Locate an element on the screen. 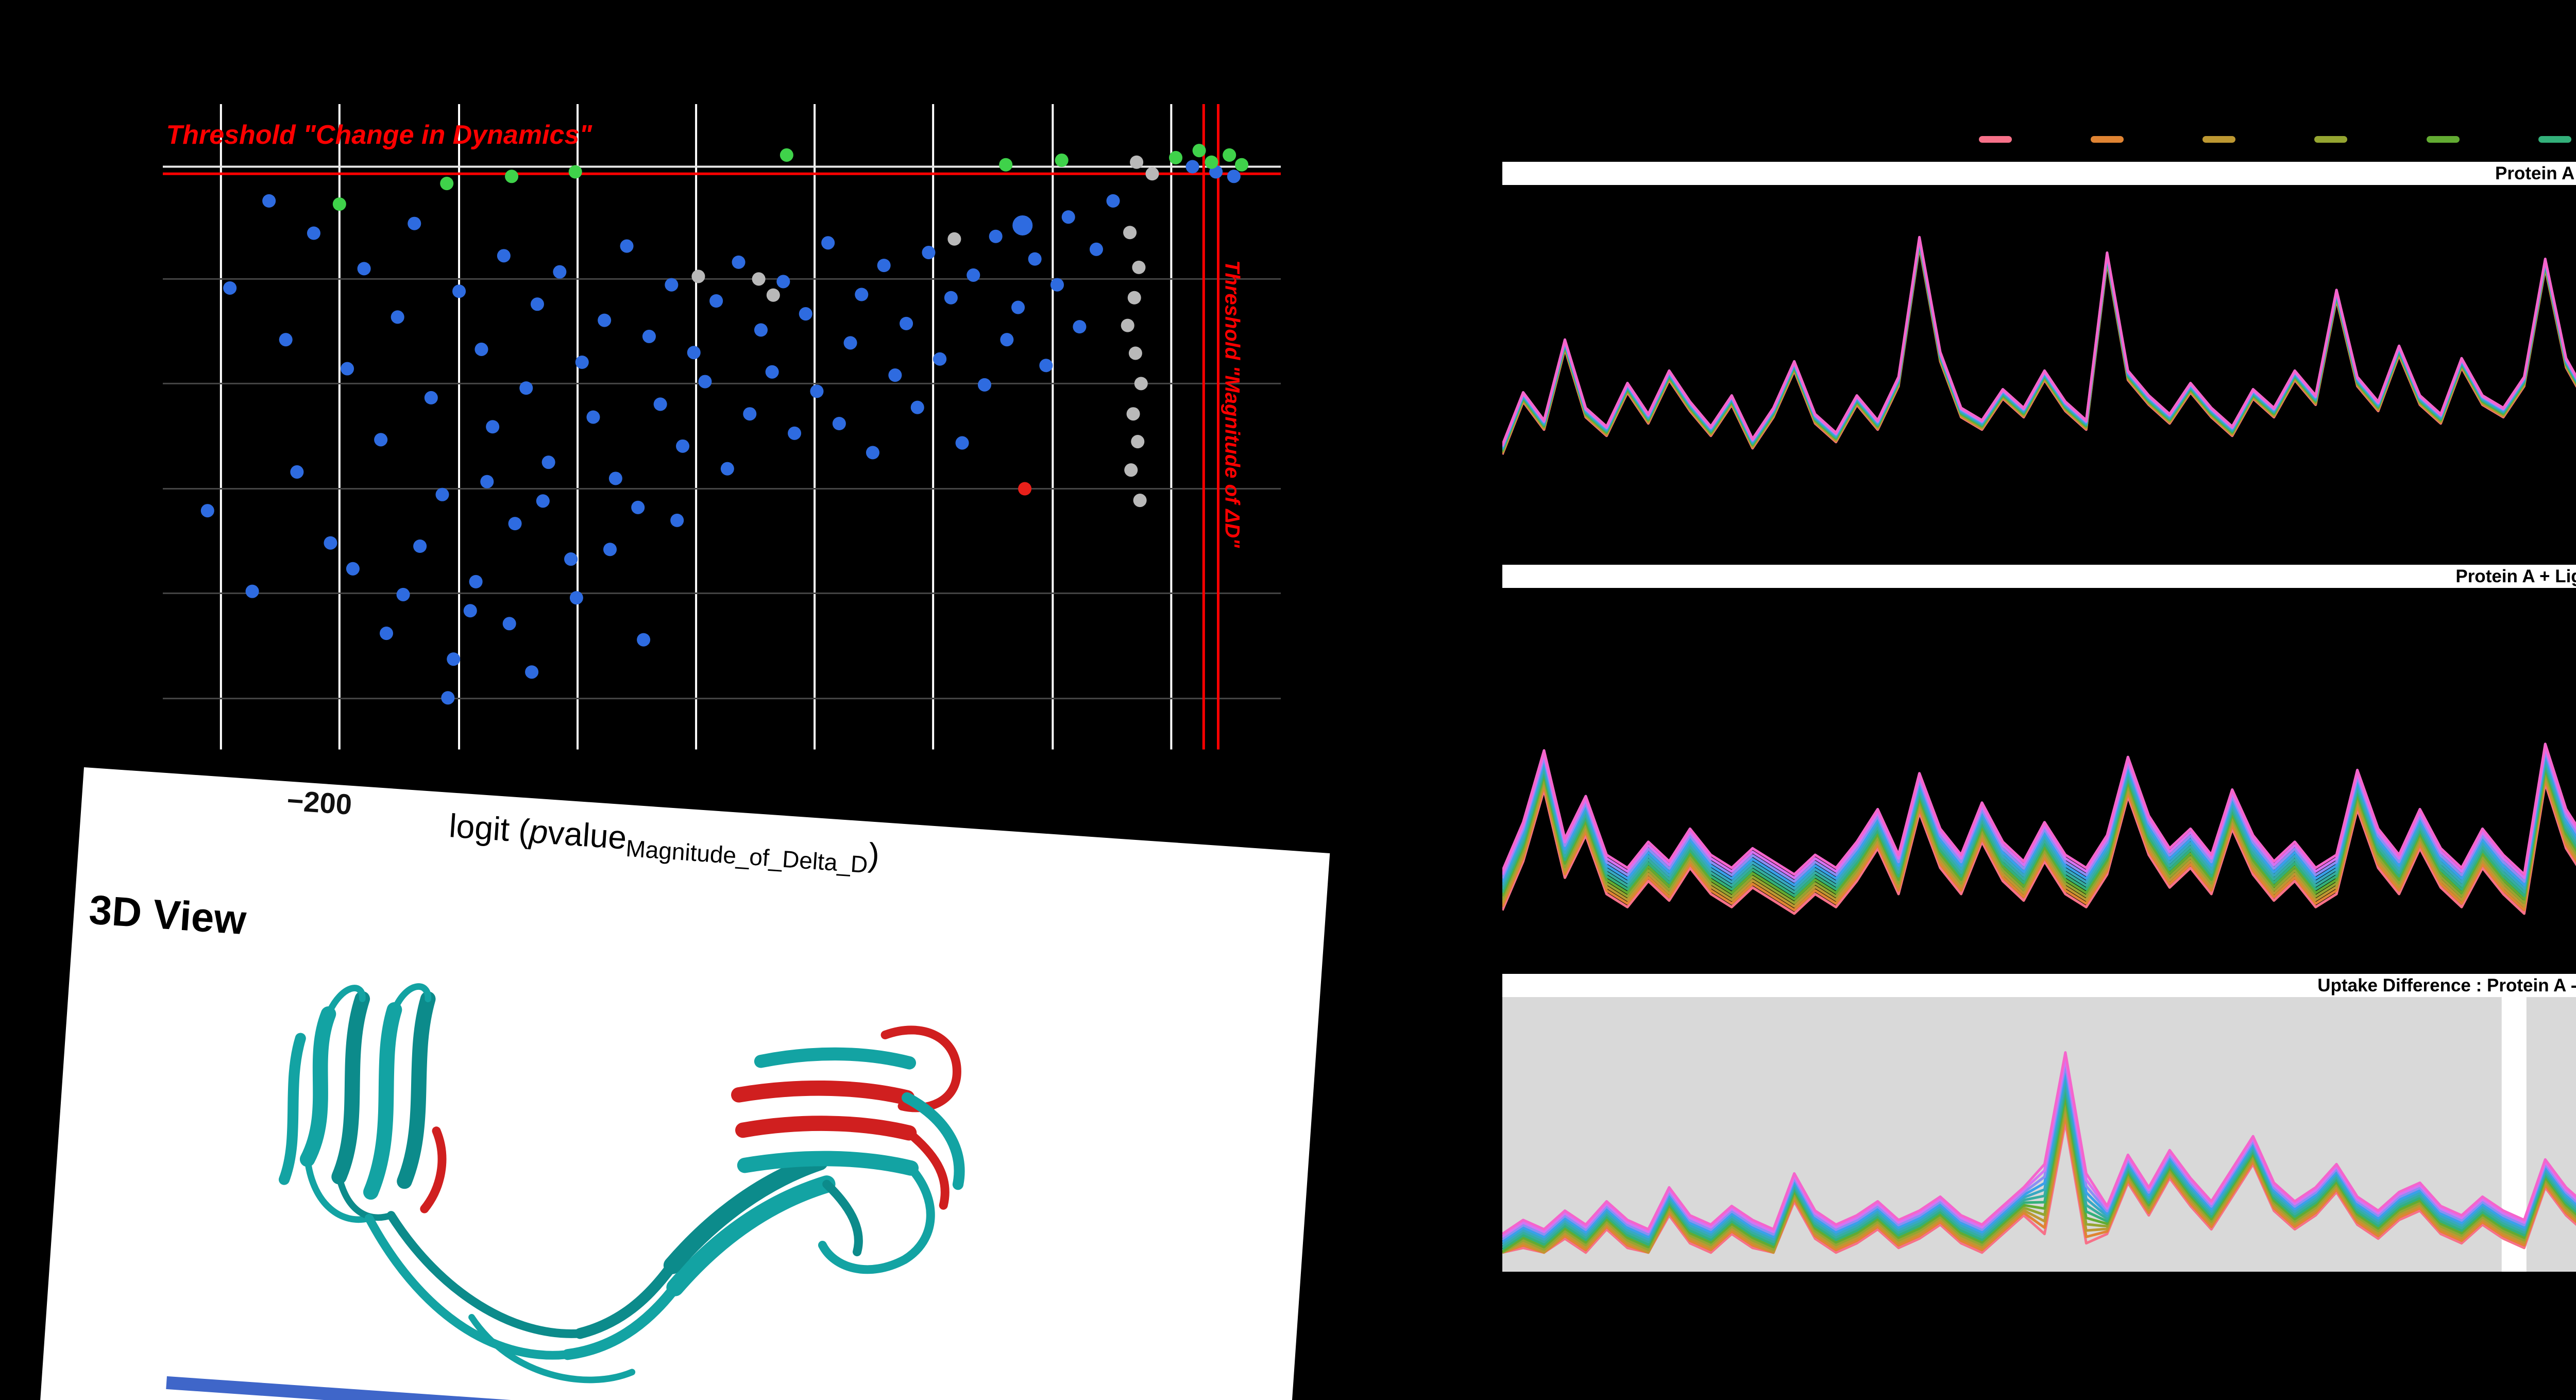 The width and height of the screenshot is (2576, 1400). protein-3d-canvas is located at coordinates (656, 1162).